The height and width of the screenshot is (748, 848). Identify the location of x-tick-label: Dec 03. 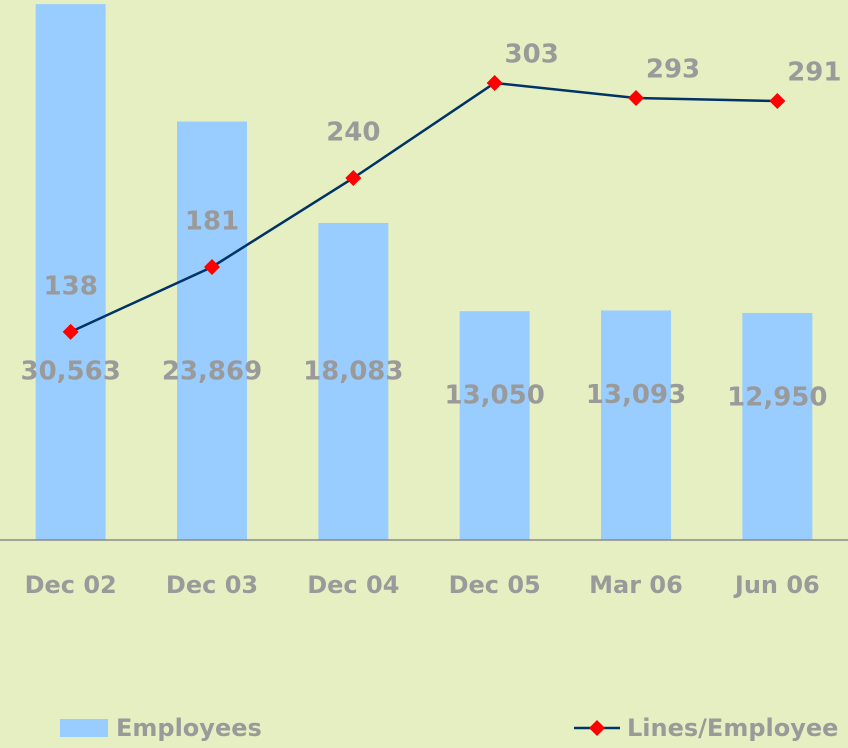
(212, 585).